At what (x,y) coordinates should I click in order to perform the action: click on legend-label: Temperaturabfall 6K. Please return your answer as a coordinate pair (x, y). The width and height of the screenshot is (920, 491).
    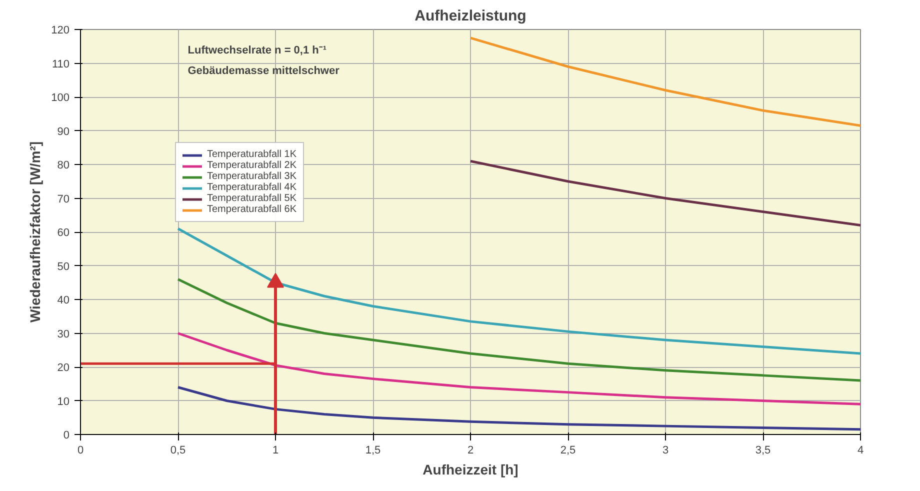
    Looking at the image, I should click on (251, 209).